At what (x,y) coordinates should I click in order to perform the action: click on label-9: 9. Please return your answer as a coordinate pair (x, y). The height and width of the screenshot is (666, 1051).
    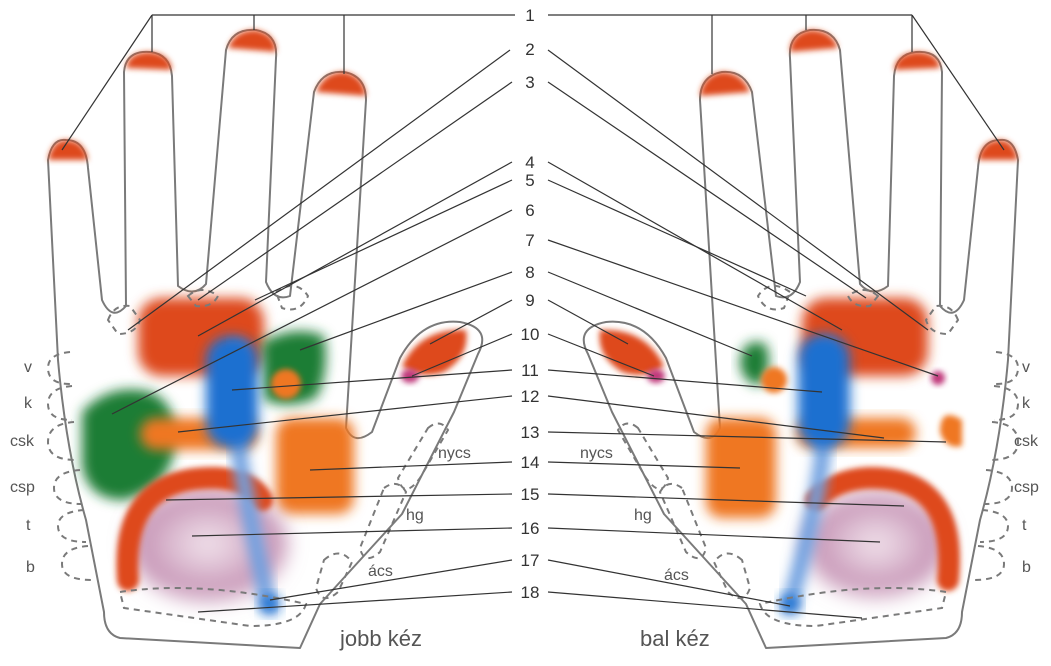
    Looking at the image, I should click on (529, 300).